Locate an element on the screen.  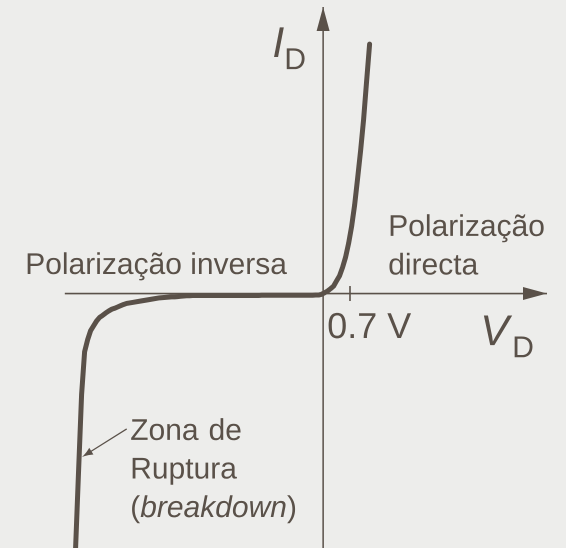
annotation: 0.7 V is located at coordinates (370, 325).